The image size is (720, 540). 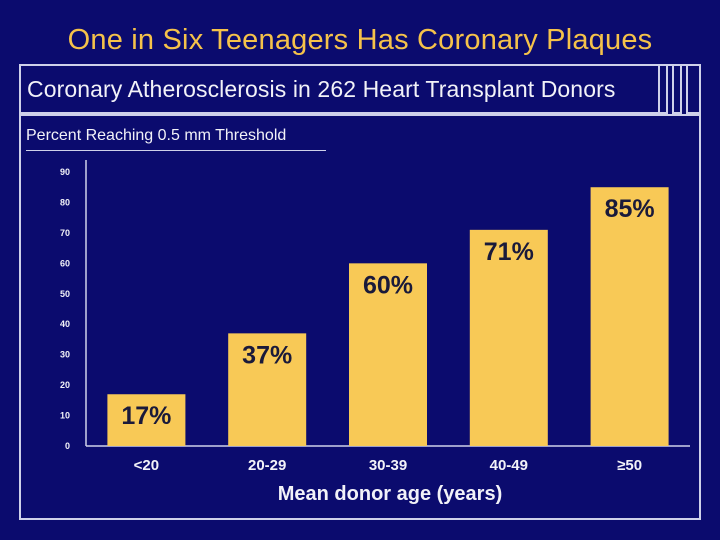 I want to click on y-tick-label: 40, so click(x=65, y=324).